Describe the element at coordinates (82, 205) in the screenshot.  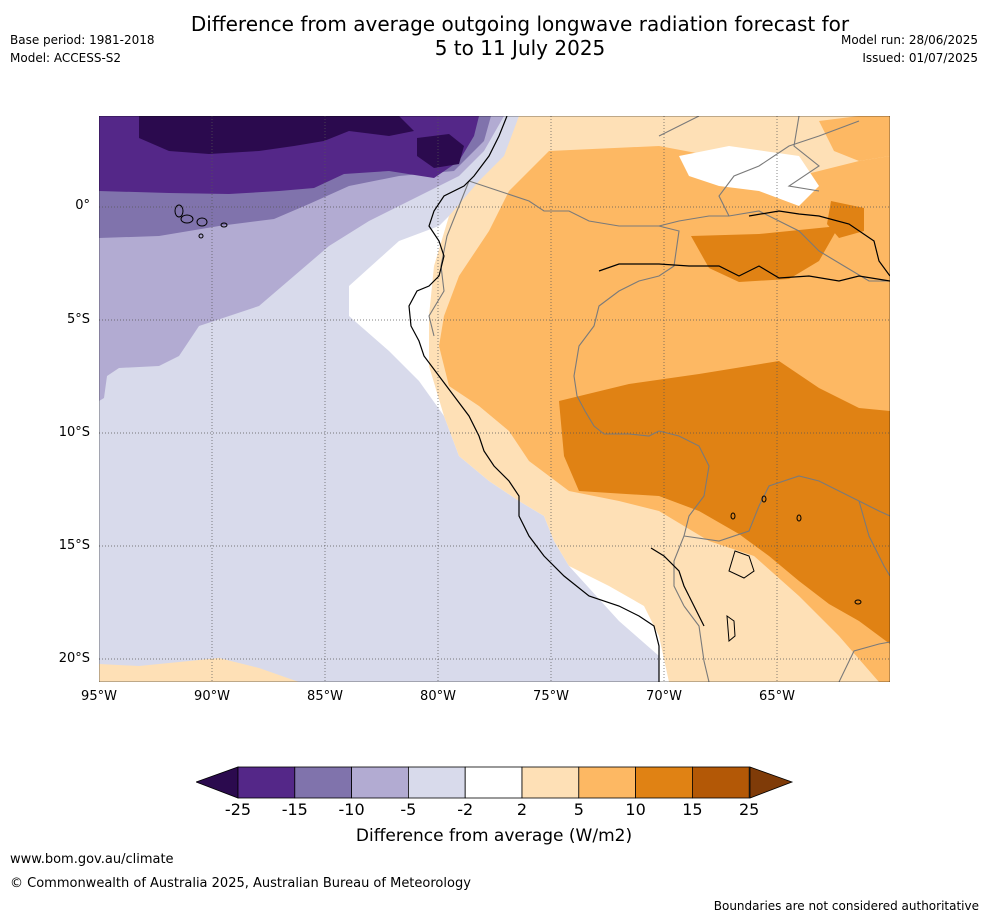
I see `lat-label-0: 0°` at that location.